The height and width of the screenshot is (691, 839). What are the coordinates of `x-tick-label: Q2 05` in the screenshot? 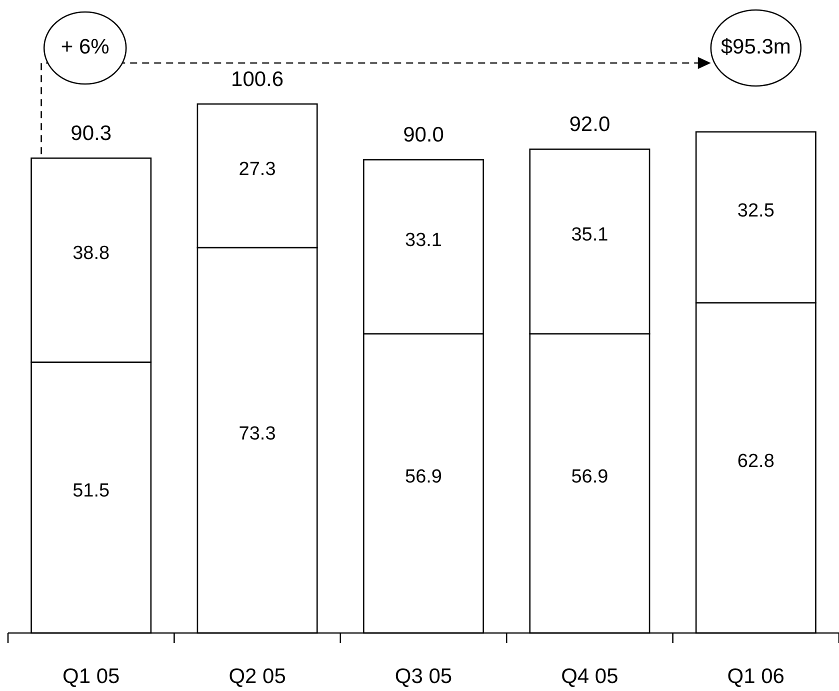 It's located at (257, 676).